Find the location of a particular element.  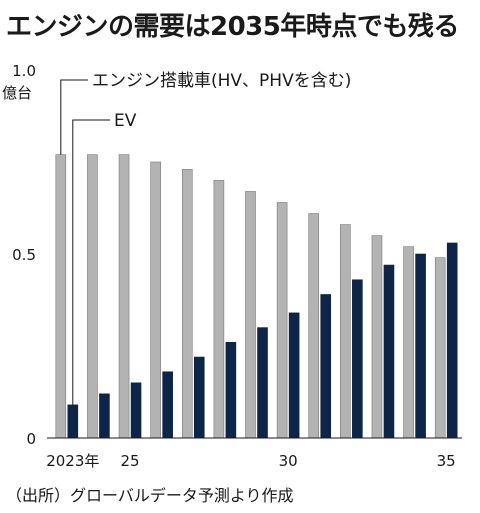

ev-callout-line is located at coordinates (91, 262).